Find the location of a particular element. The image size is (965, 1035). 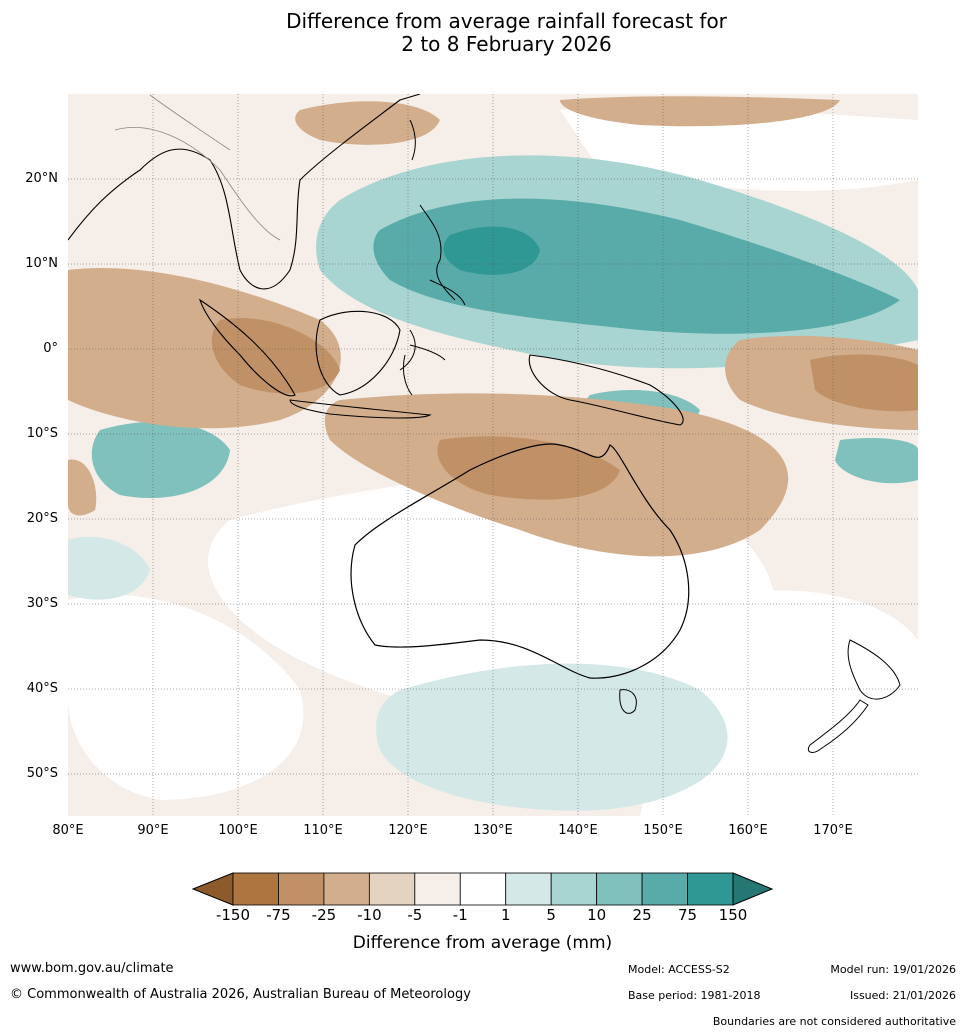

philippines-coastline is located at coordinates (442, 255).